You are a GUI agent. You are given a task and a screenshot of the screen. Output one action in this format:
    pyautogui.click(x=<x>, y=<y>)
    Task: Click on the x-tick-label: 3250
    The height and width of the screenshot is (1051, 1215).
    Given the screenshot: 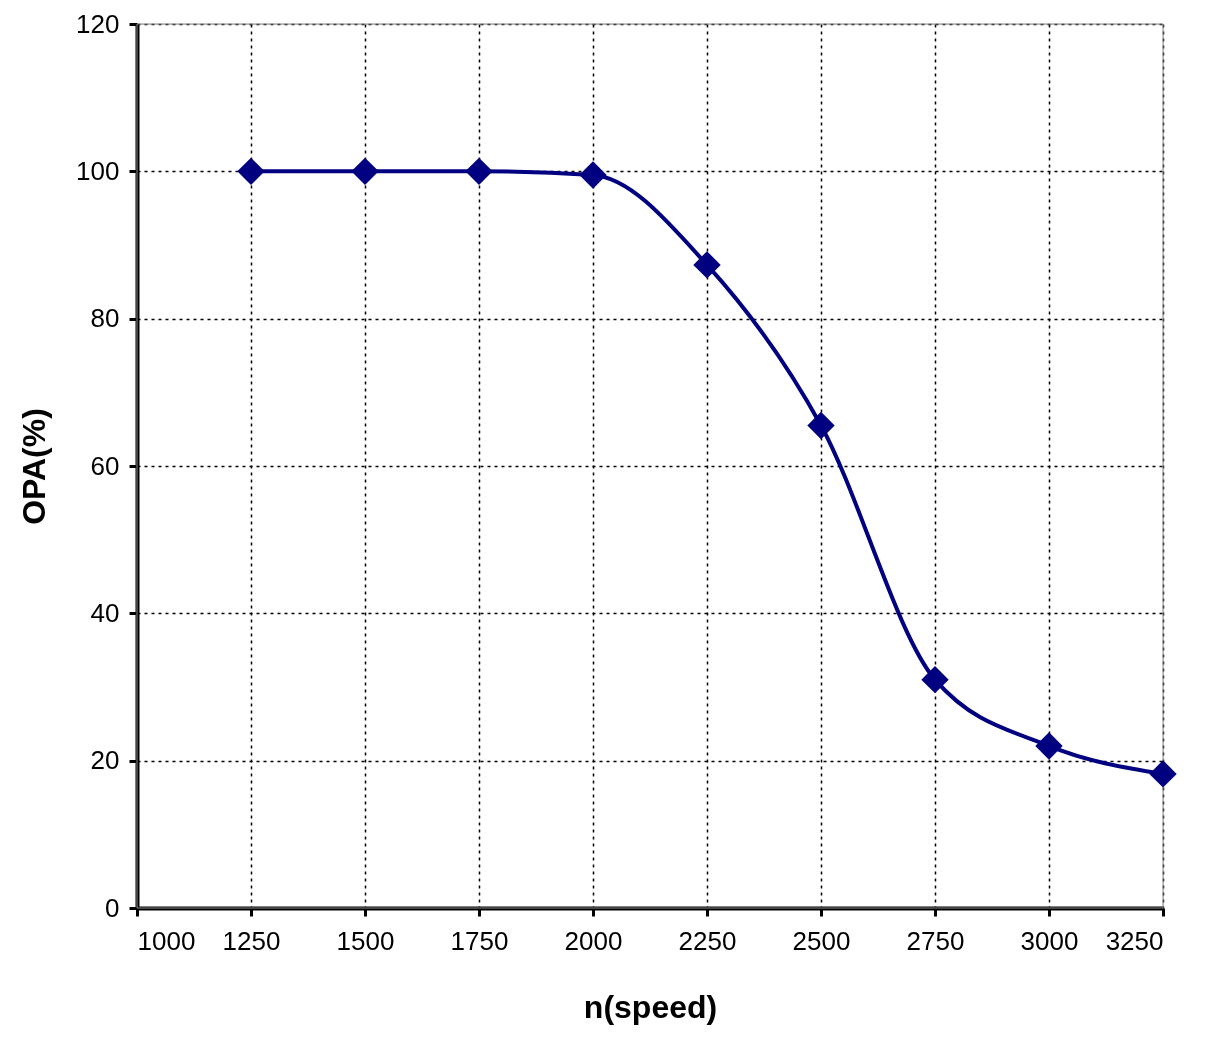 What is the action you would take?
    pyautogui.click(x=1134, y=940)
    